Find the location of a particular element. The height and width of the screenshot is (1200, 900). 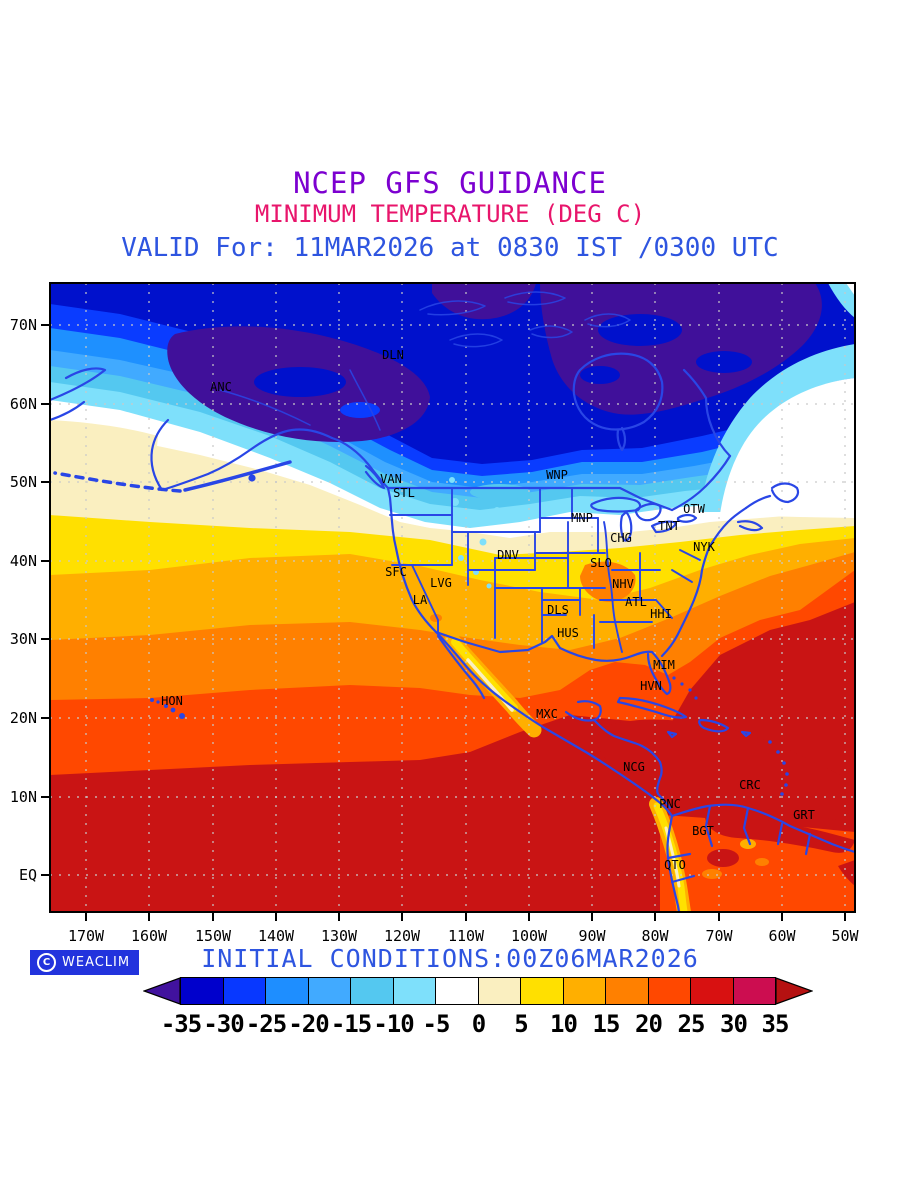

colorbar-tick-label: -25 is located at coordinates (266, 1024).